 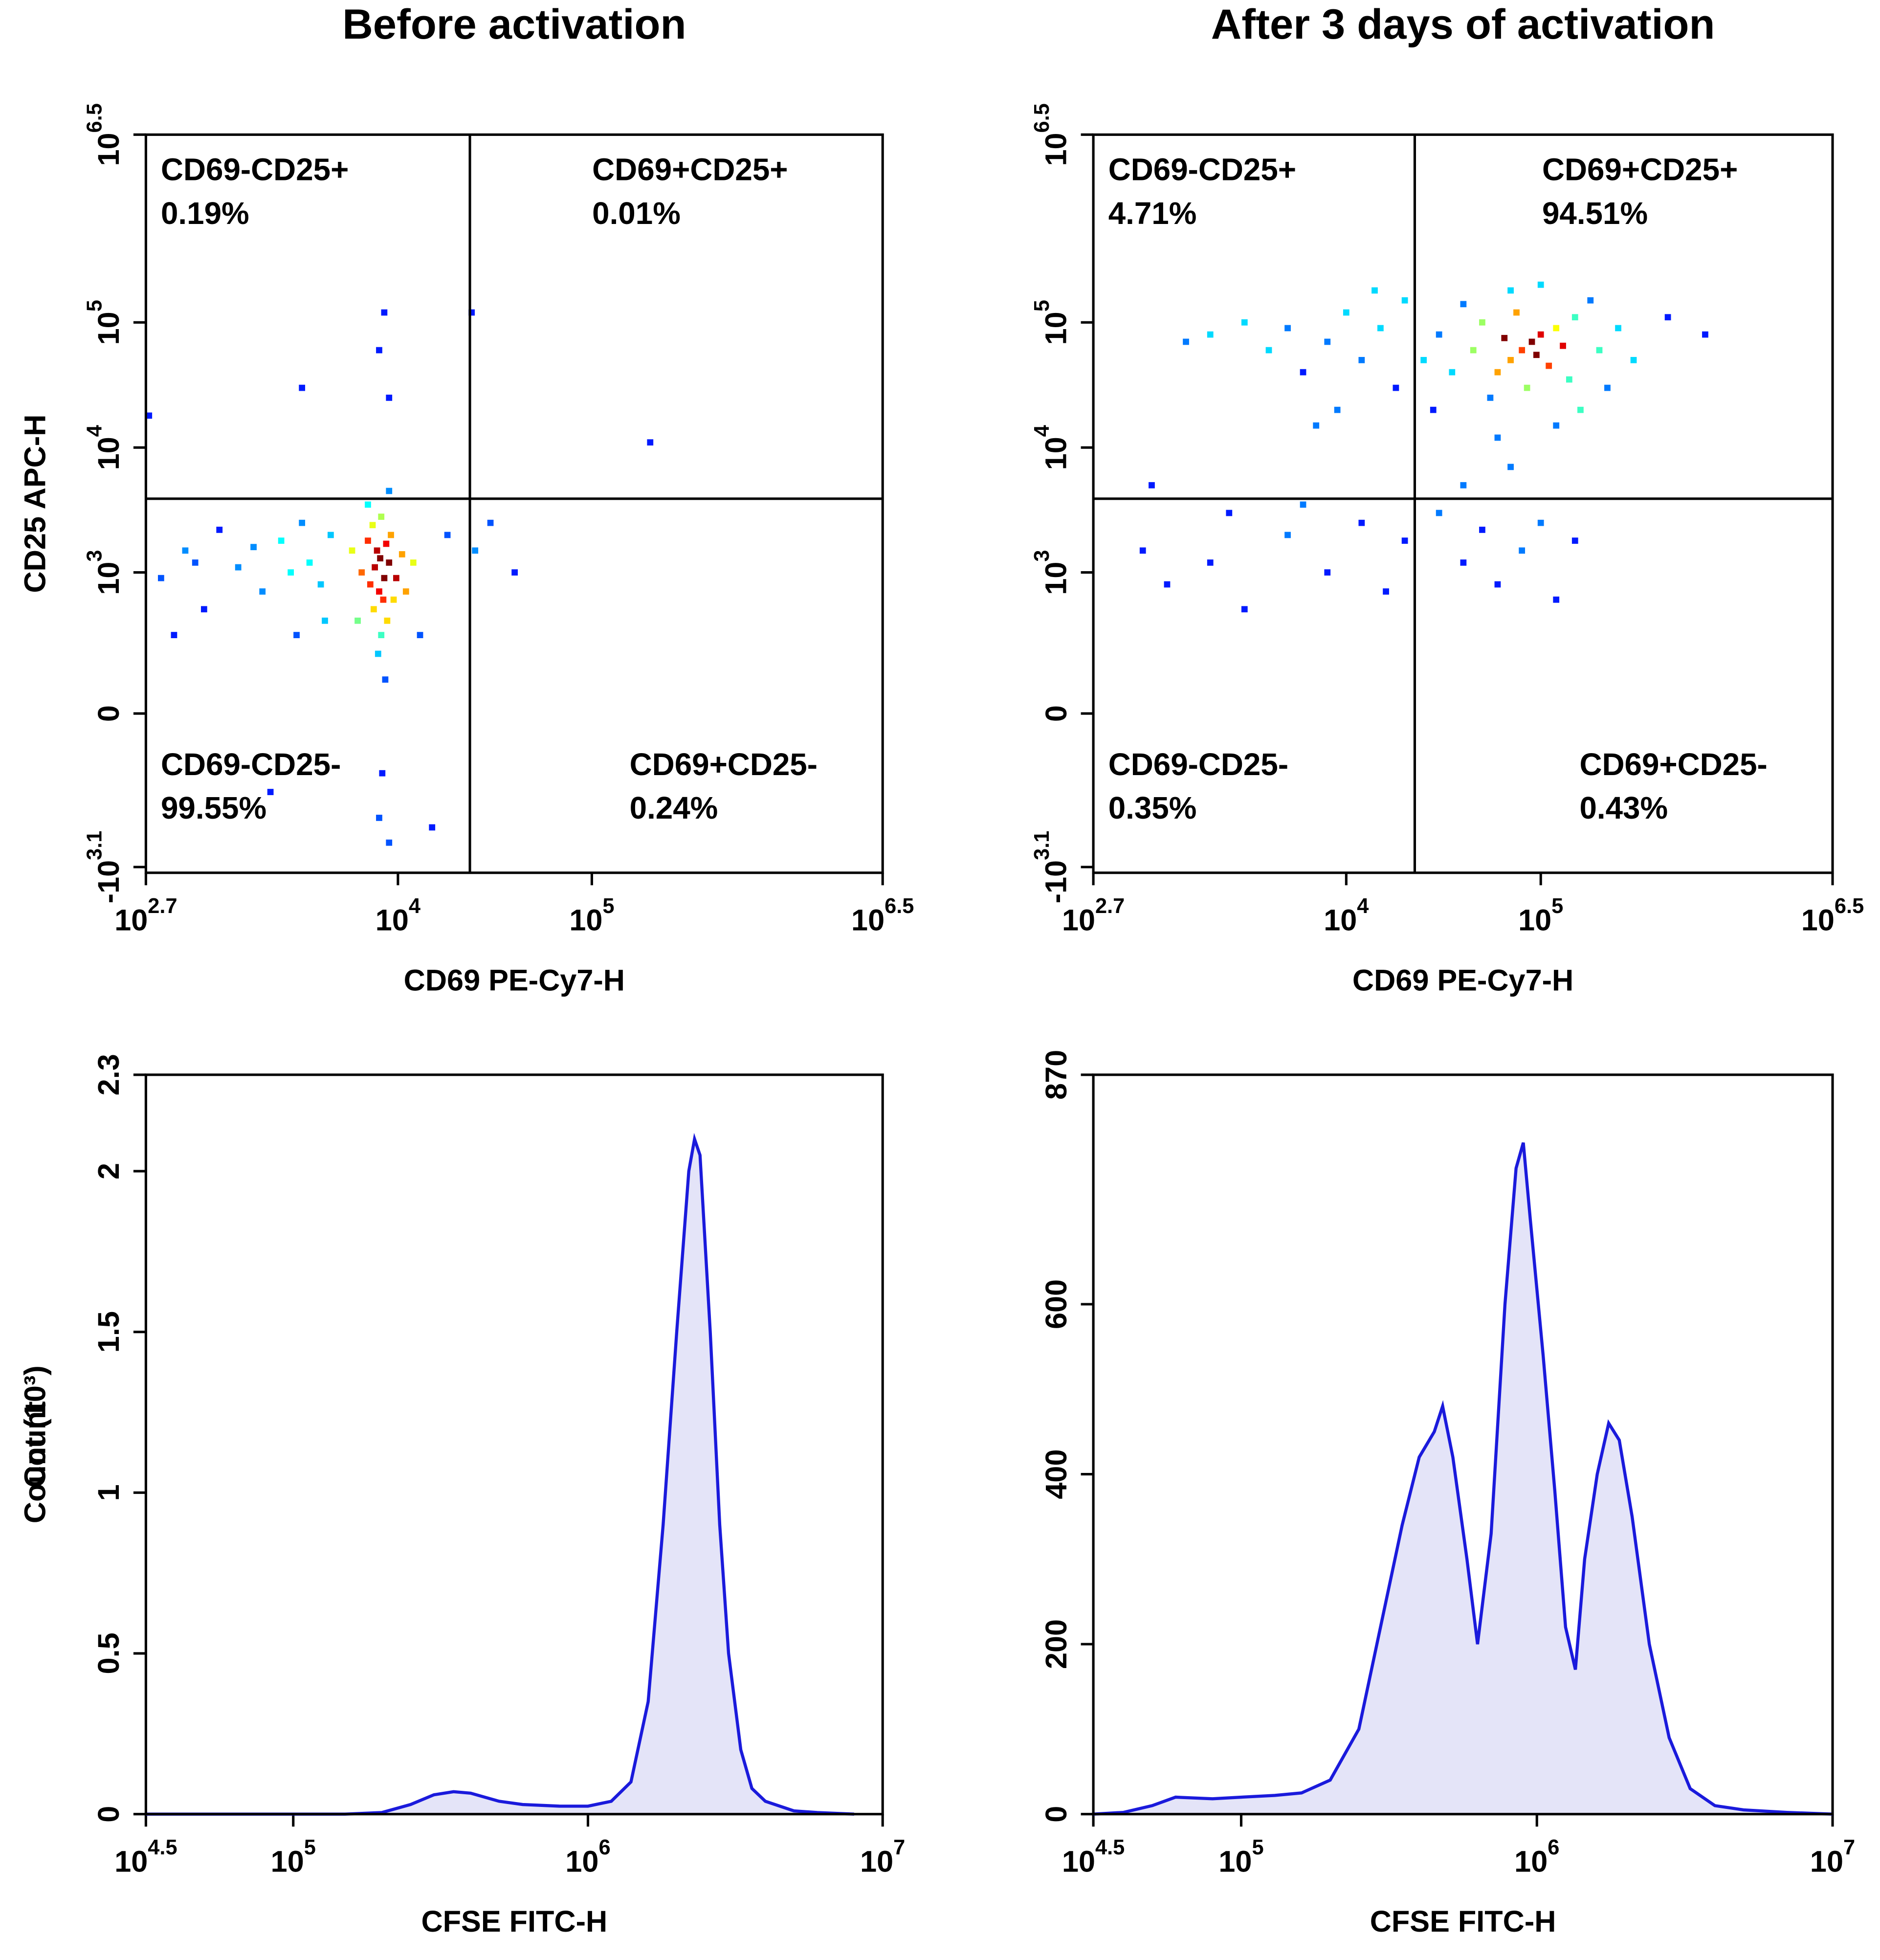 I want to click on x-tick-label: 106.5, so click(x=882, y=916).